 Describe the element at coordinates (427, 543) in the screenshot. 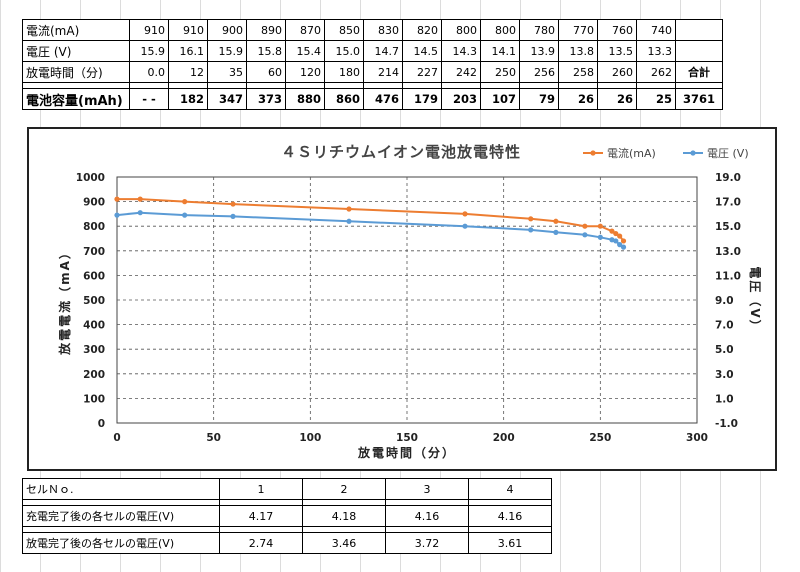

I see `data-cell: 3.72` at that location.